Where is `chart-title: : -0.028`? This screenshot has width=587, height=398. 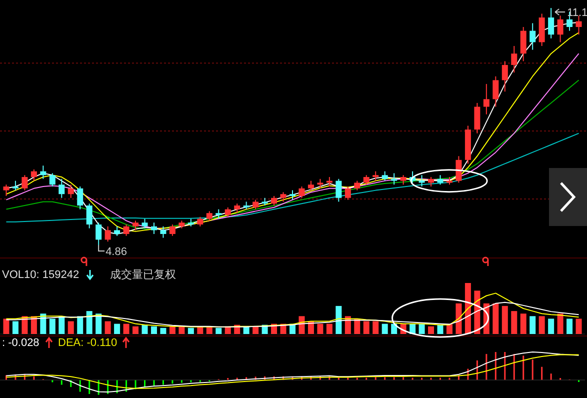
chart-title: : -0.028 is located at coordinates (21, 343).